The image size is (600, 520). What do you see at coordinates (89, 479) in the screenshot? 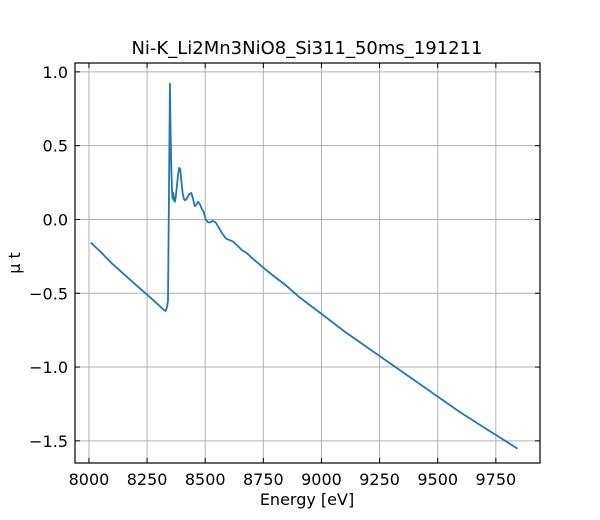
I see `x-tick-label: 8000` at bounding box center [89, 479].